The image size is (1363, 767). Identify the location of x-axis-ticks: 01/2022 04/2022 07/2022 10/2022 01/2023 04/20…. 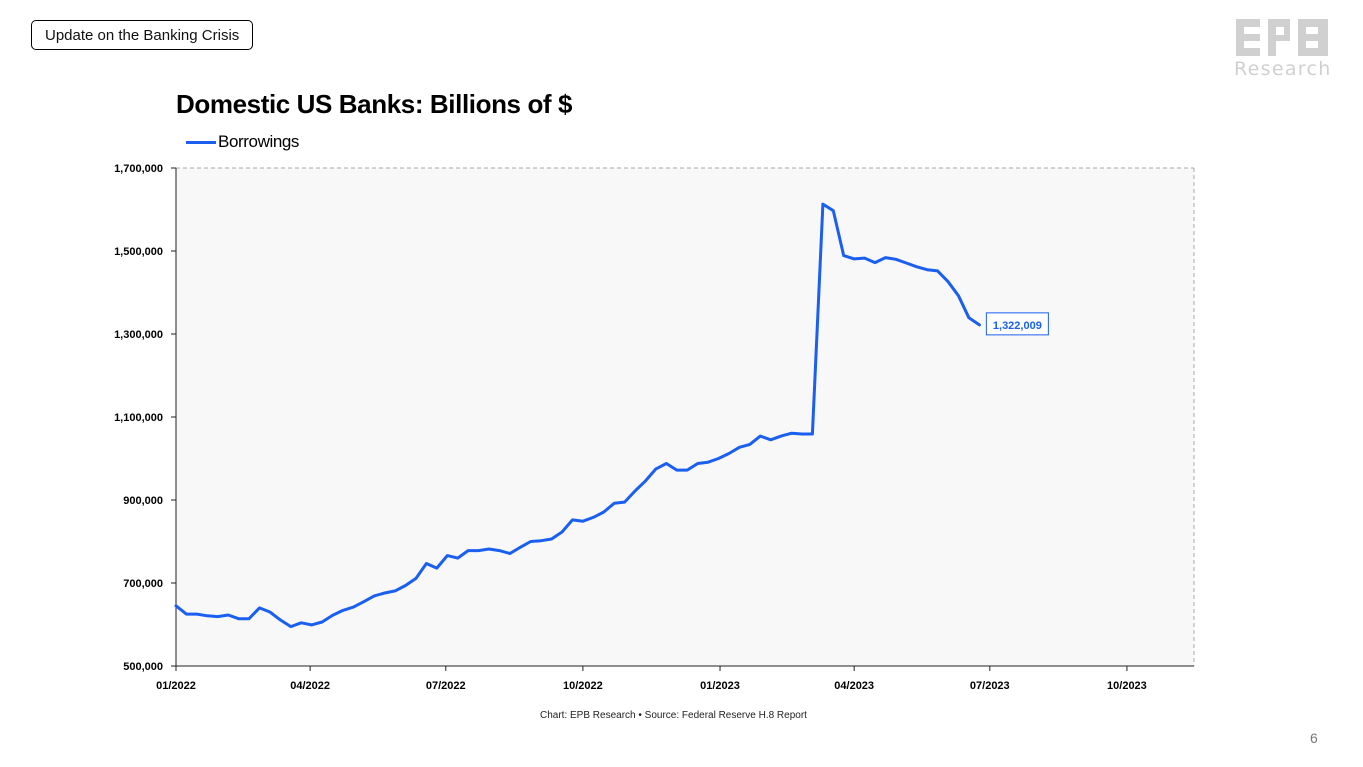
(651, 679).